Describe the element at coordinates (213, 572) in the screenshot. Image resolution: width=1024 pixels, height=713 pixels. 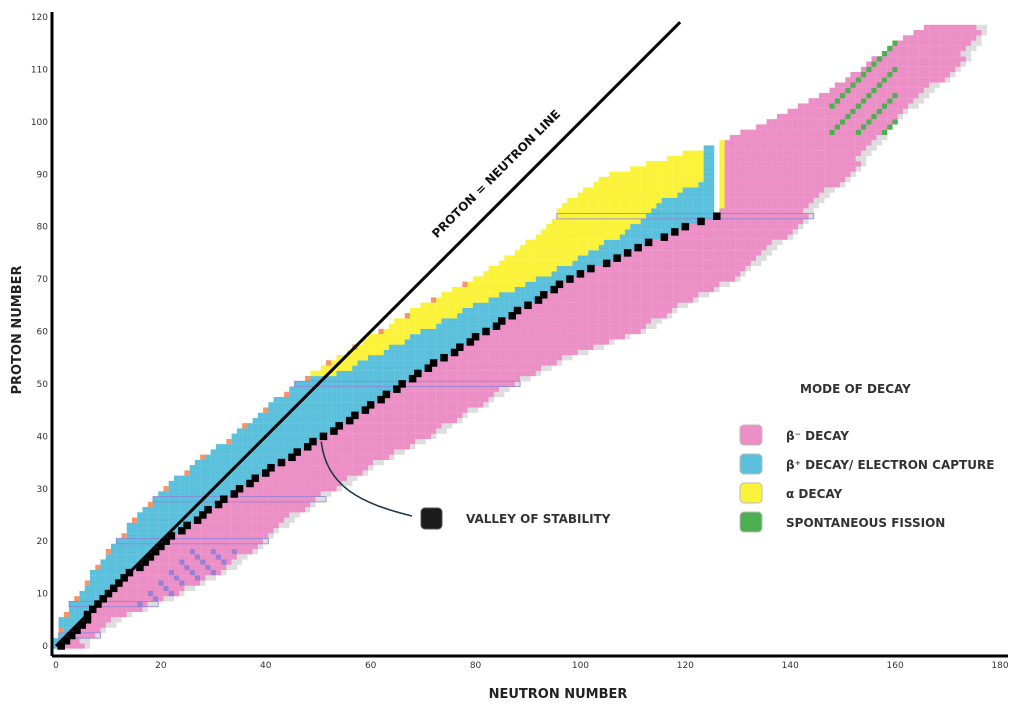
I see `nuclide-cell-neutron-emission` at that location.